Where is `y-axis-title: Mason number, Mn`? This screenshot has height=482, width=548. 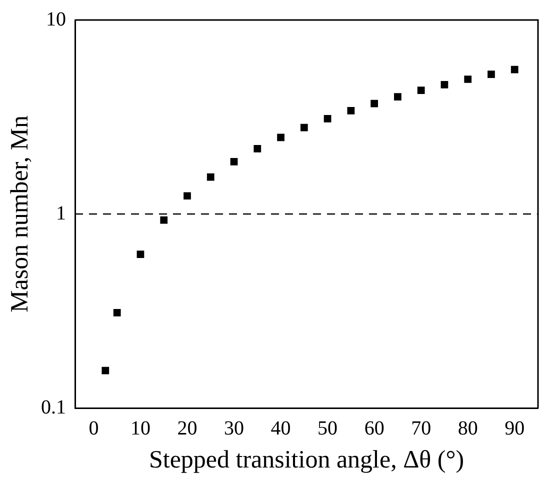
y-axis-title: Mason number, Mn is located at coordinates (20, 213).